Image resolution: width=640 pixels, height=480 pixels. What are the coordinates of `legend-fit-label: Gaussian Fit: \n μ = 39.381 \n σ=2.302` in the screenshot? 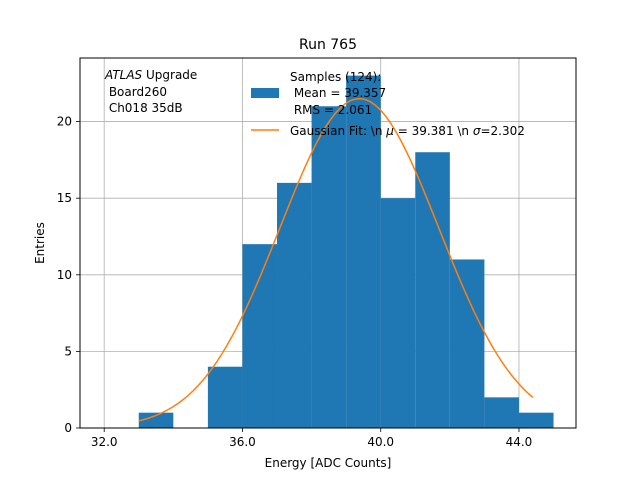 It's located at (407, 131).